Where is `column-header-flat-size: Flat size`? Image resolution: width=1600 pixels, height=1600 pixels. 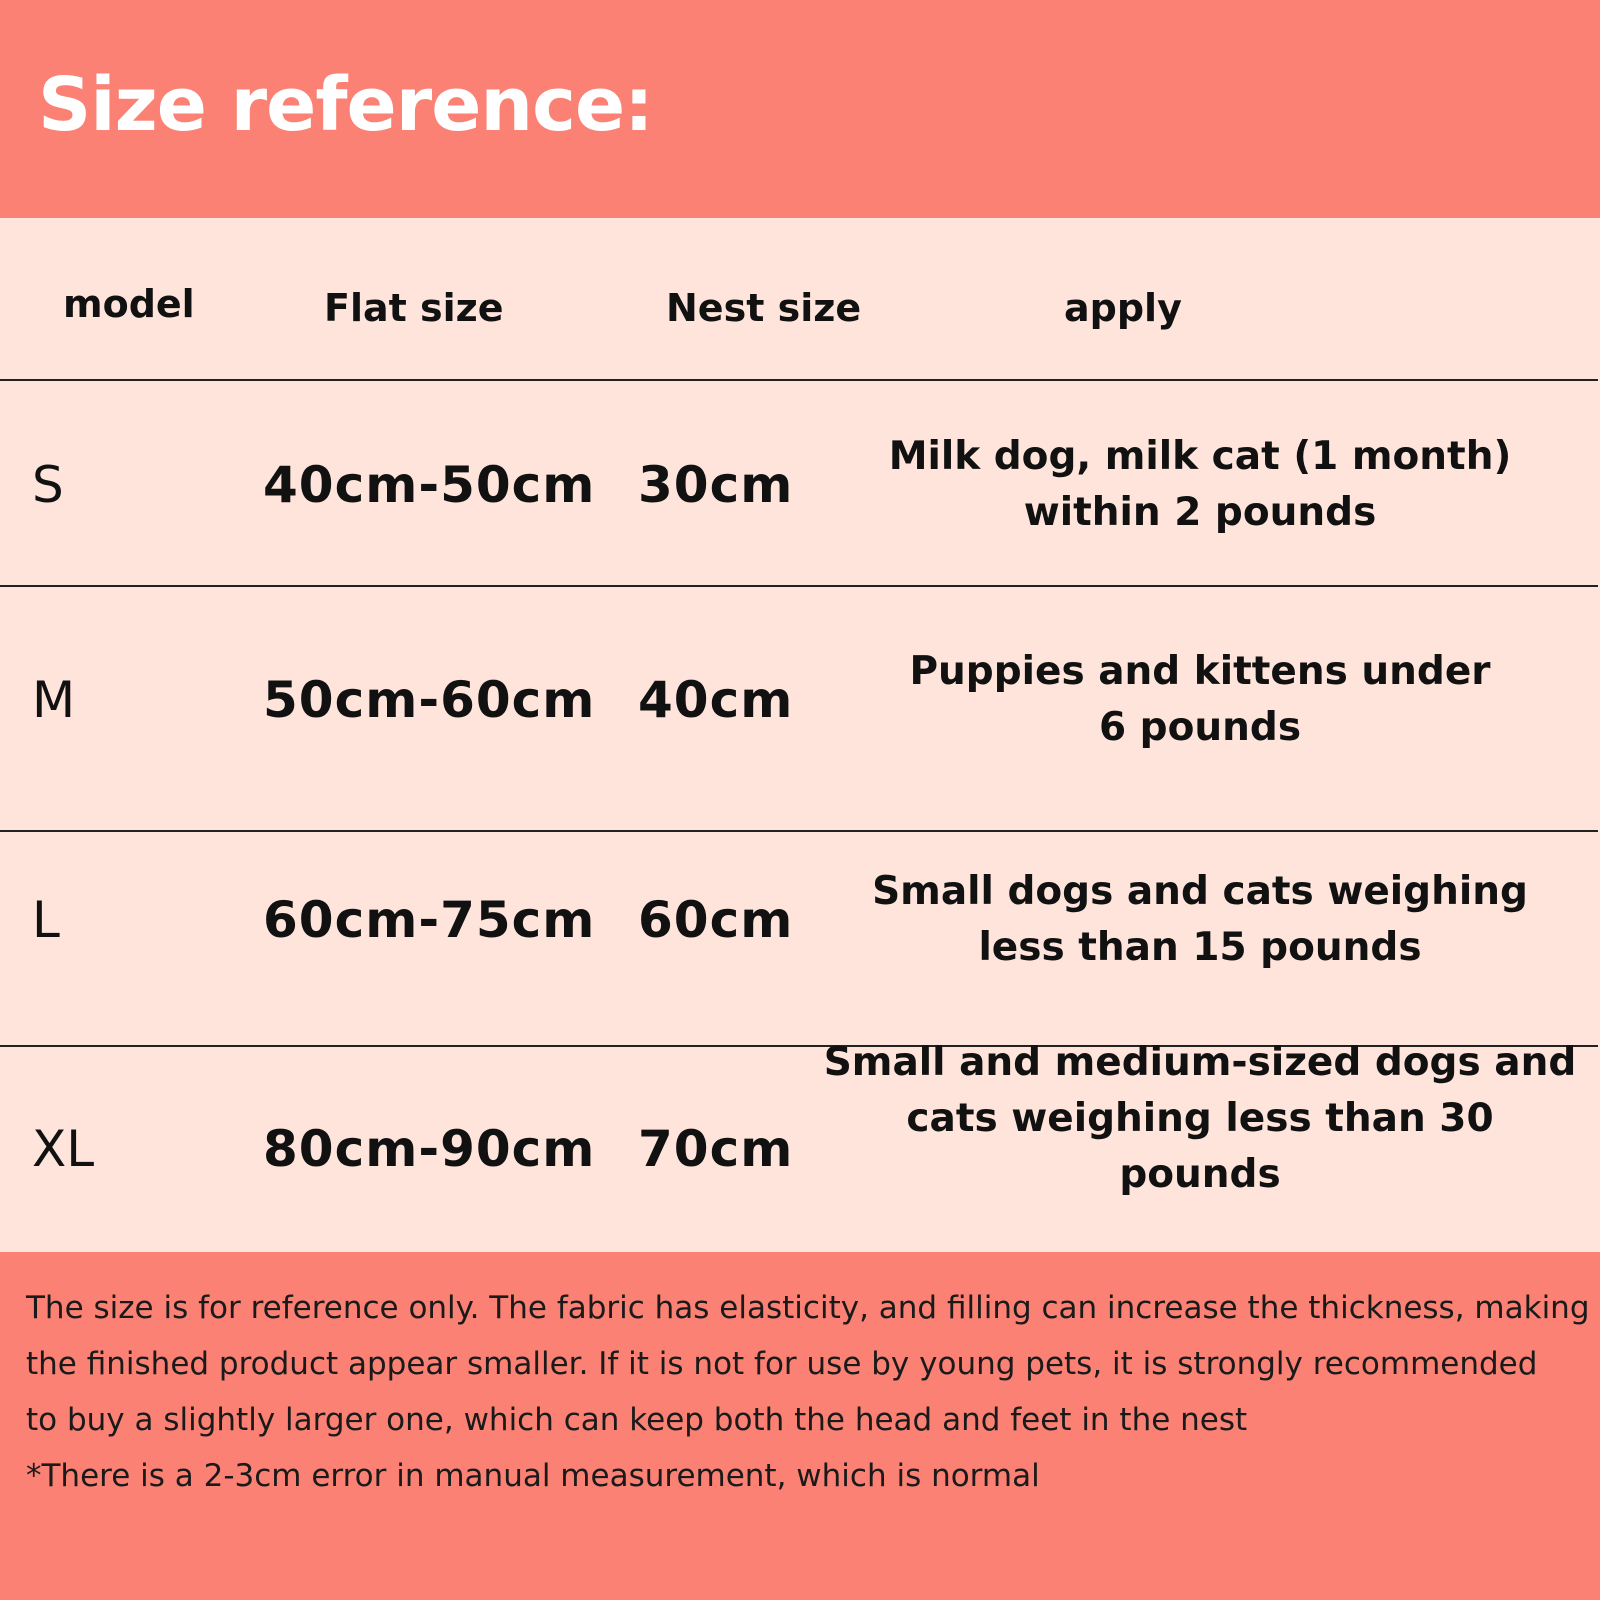
column-header-flat-size: Flat size is located at coordinates (414, 308).